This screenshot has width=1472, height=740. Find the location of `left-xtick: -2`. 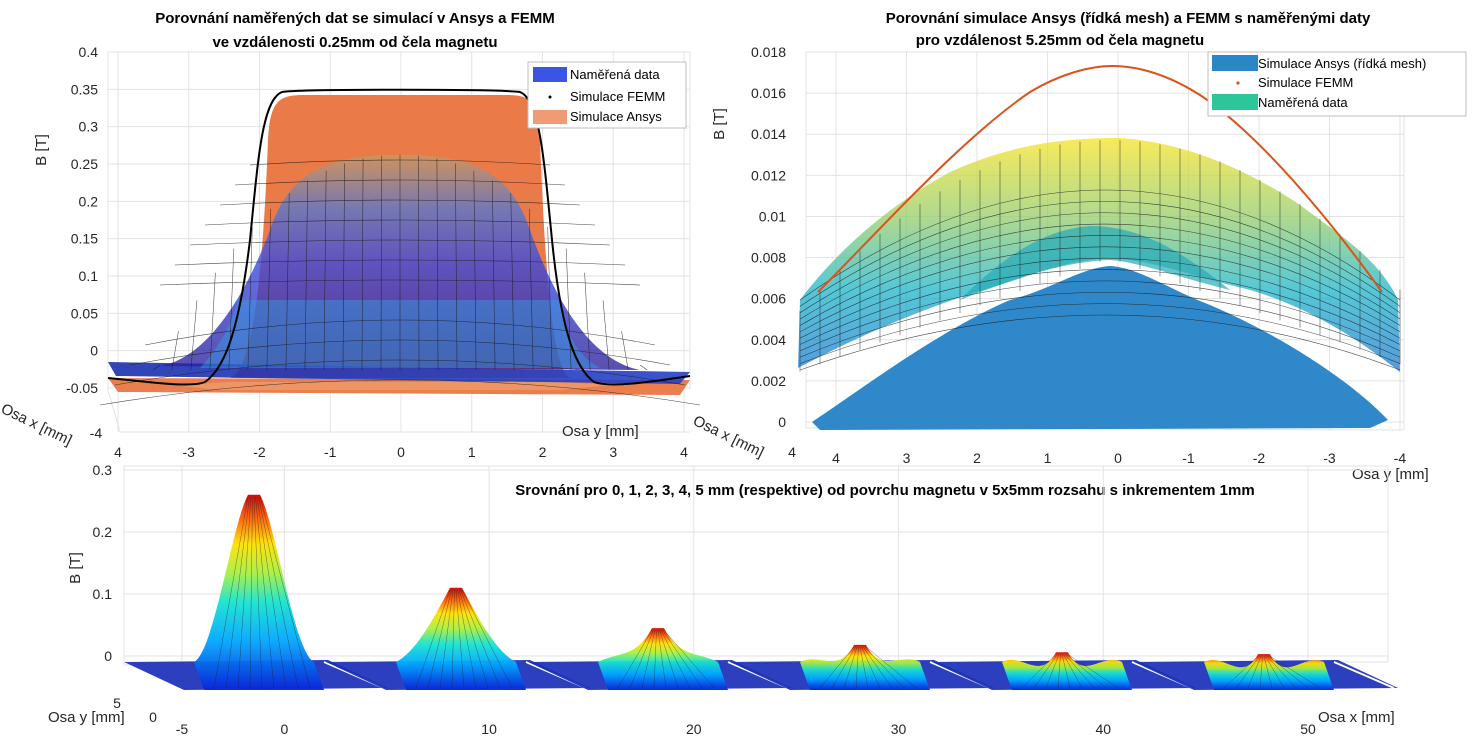

left-xtick: -2 is located at coordinates (259, 452).